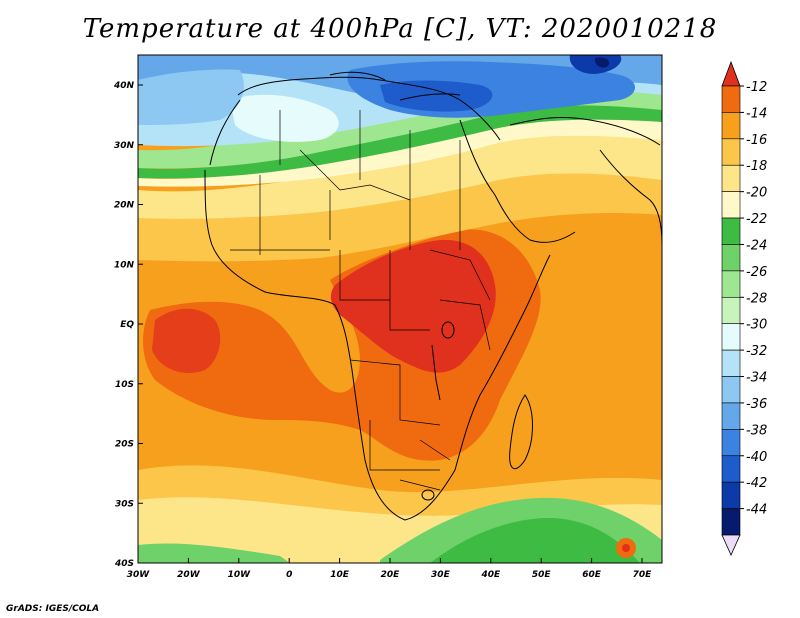 Image resolution: width=800 pixels, height=618 pixels. What do you see at coordinates (756, 140) in the screenshot?
I see `colorbar-label: -16` at bounding box center [756, 140].